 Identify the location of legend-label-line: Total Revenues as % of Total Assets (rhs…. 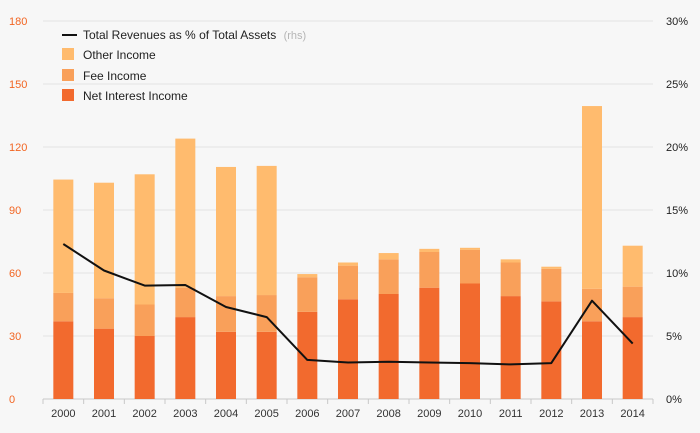
(194, 35).